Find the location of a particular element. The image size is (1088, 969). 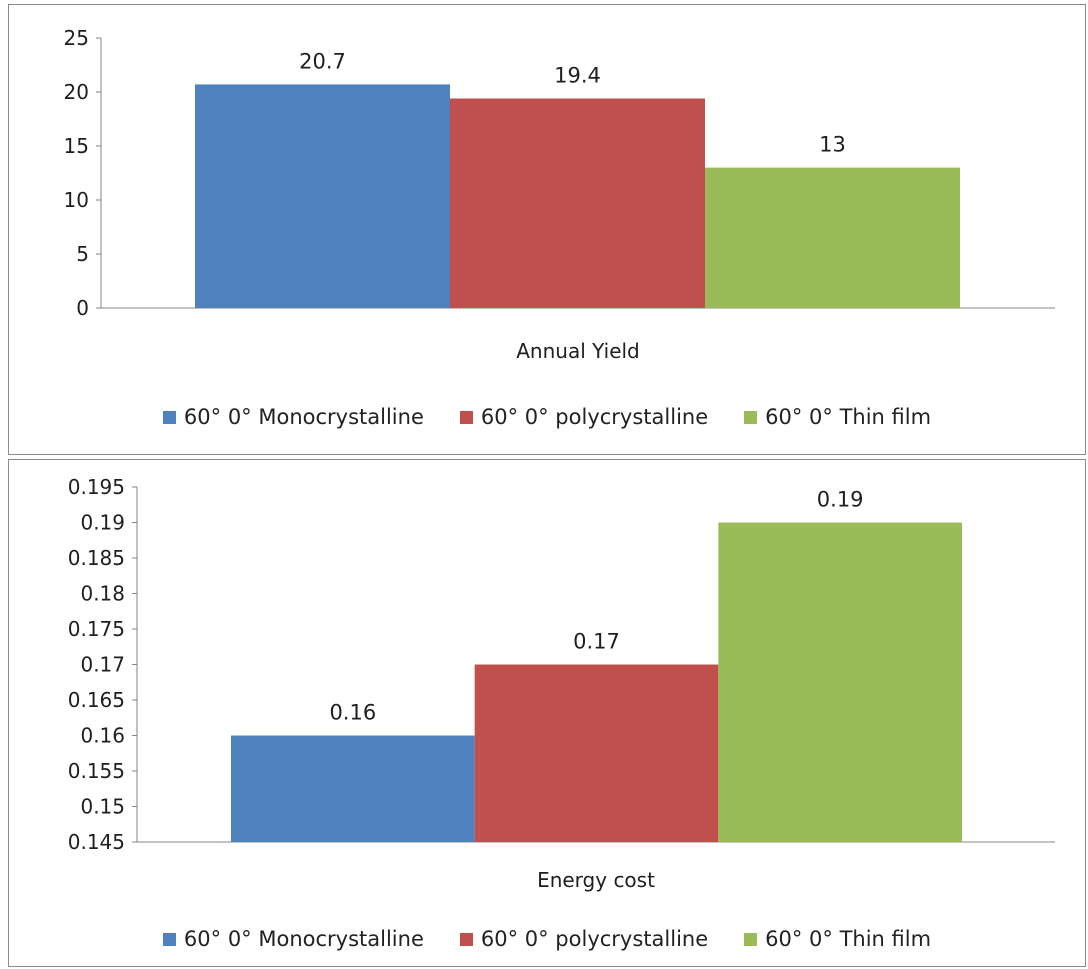

energy-cost-y-tick-label: 0.17 is located at coordinates (102, 665).